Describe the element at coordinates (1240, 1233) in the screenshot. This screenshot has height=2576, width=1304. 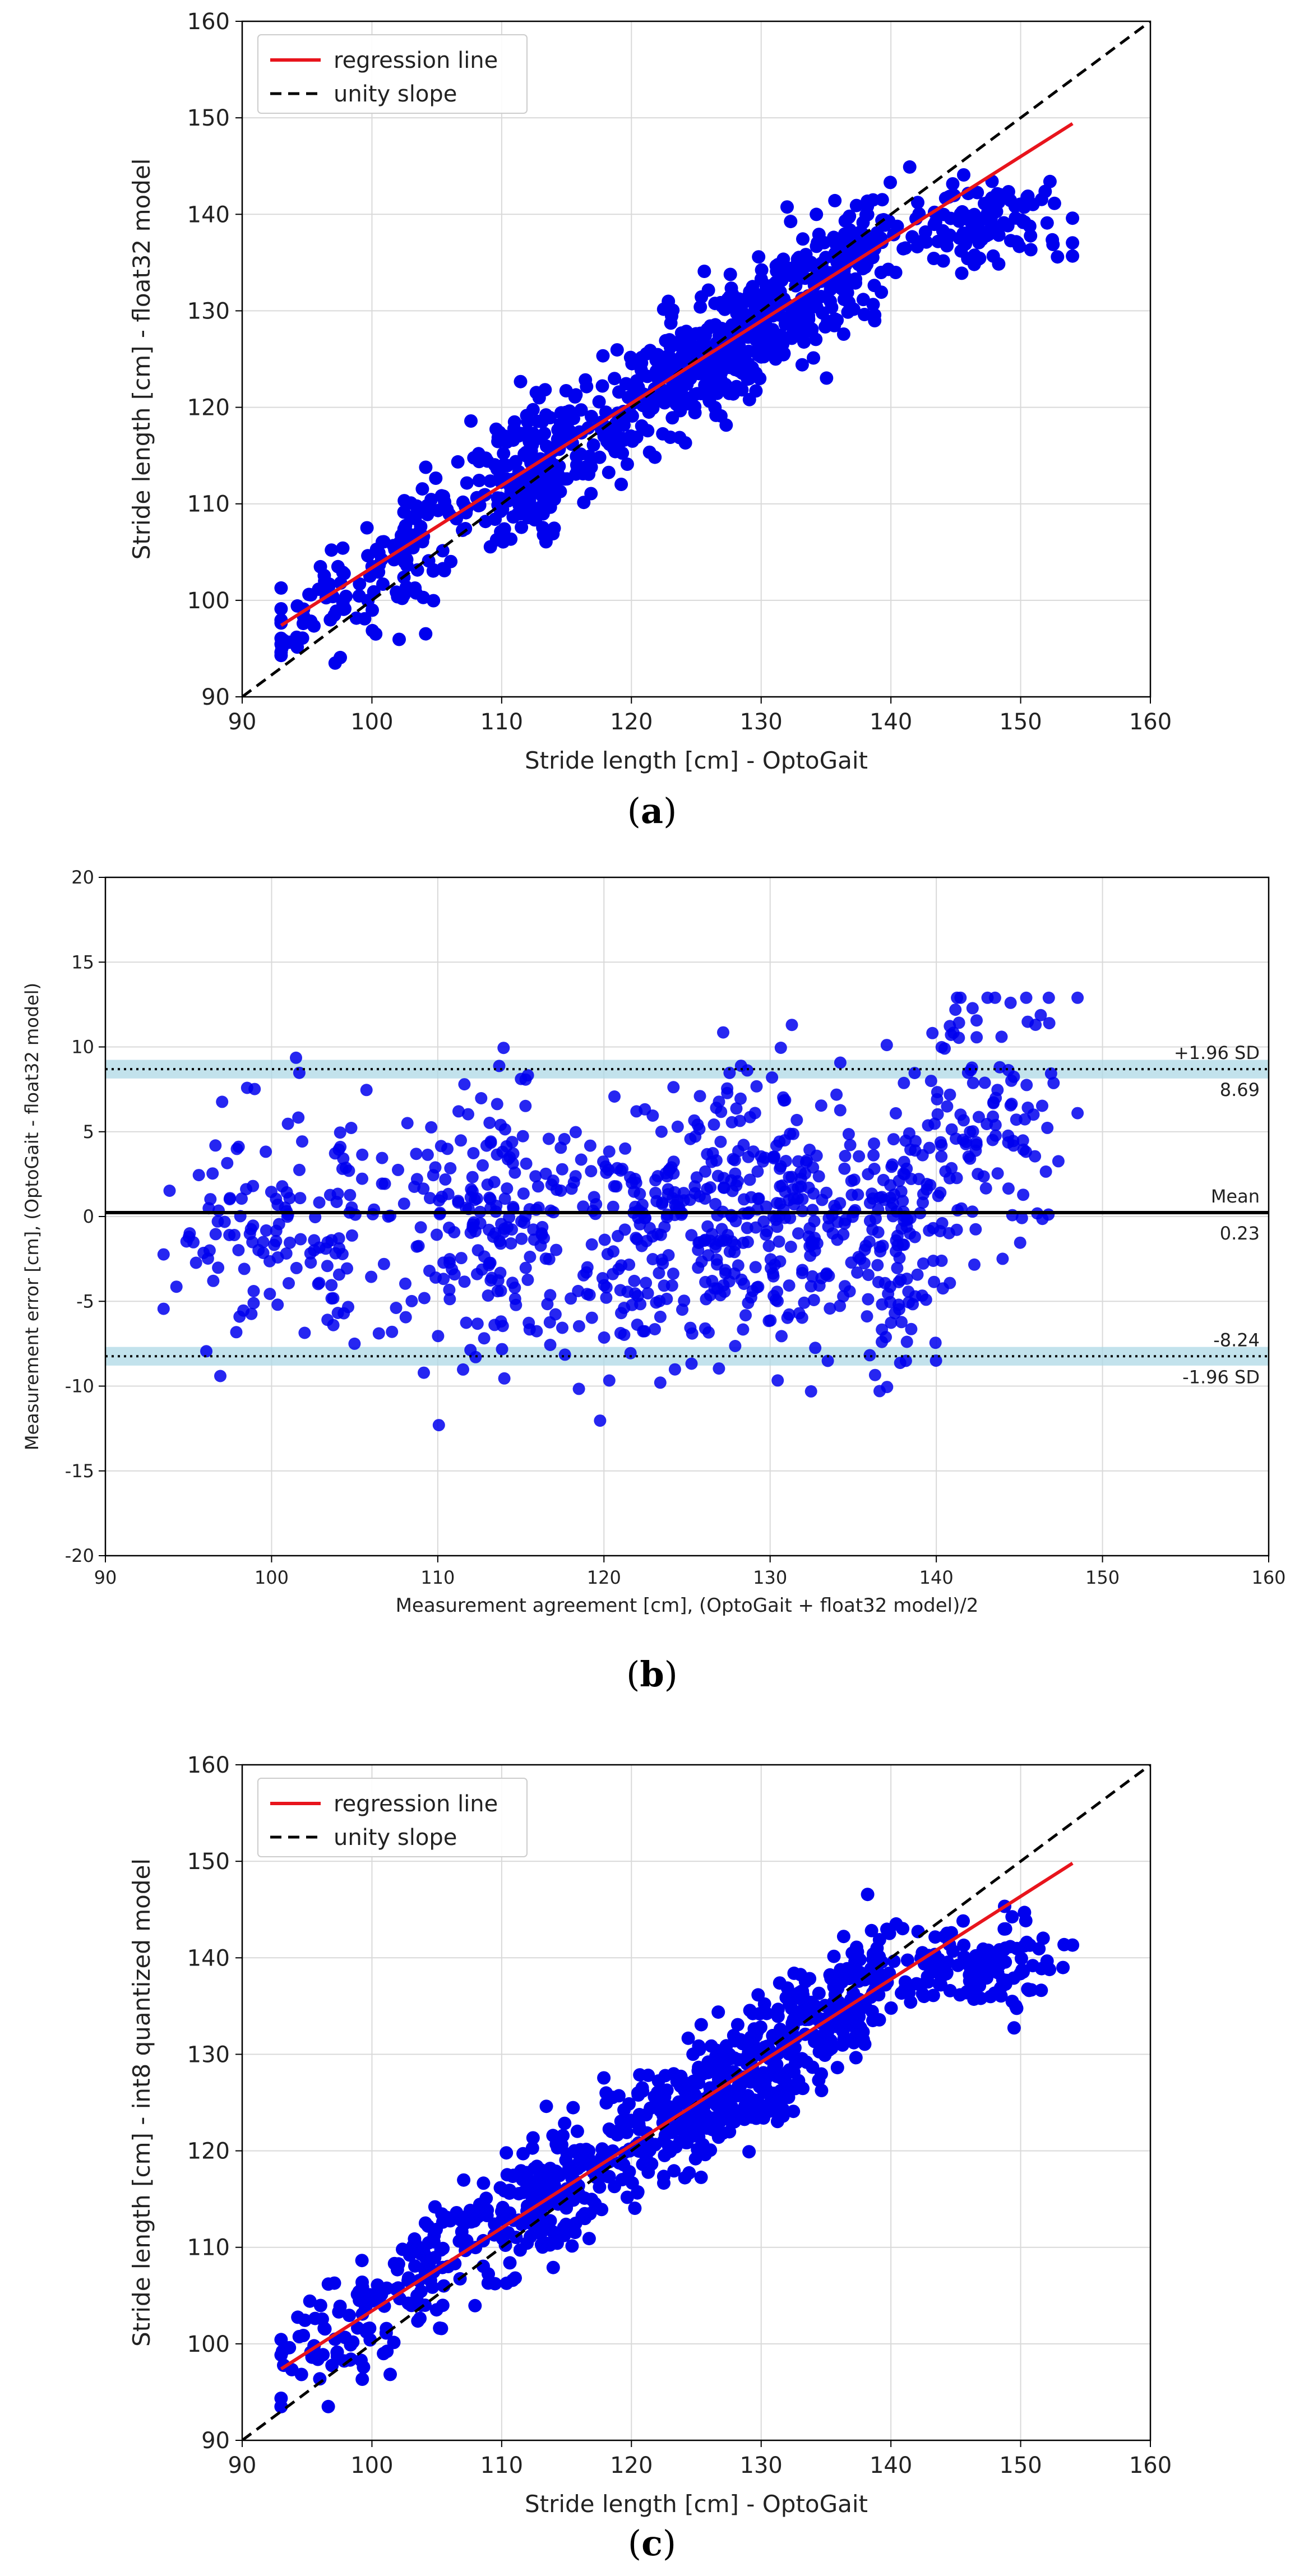
I see `b-mean-value: 0.23` at that location.